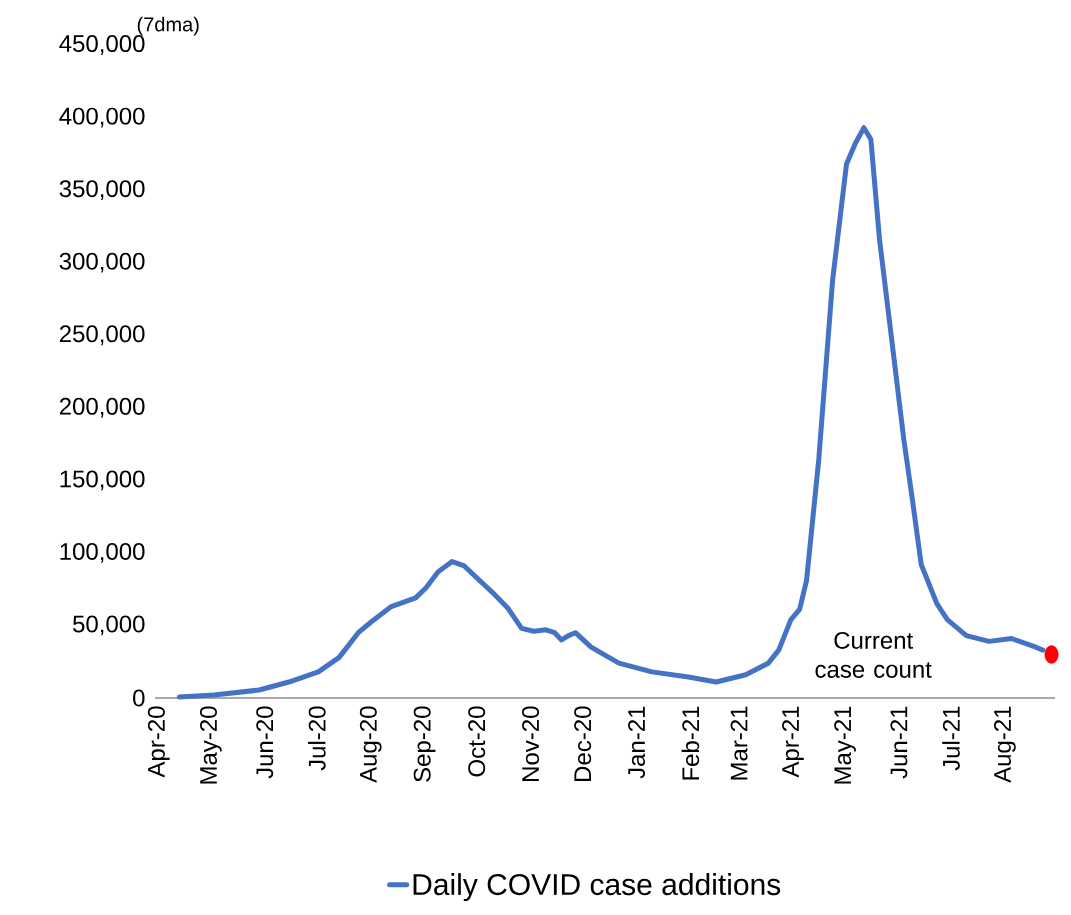  What do you see at coordinates (597, 887) in the screenshot?
I see `legend-label: Daily COVID case additions` at bounding box center [597, 887].